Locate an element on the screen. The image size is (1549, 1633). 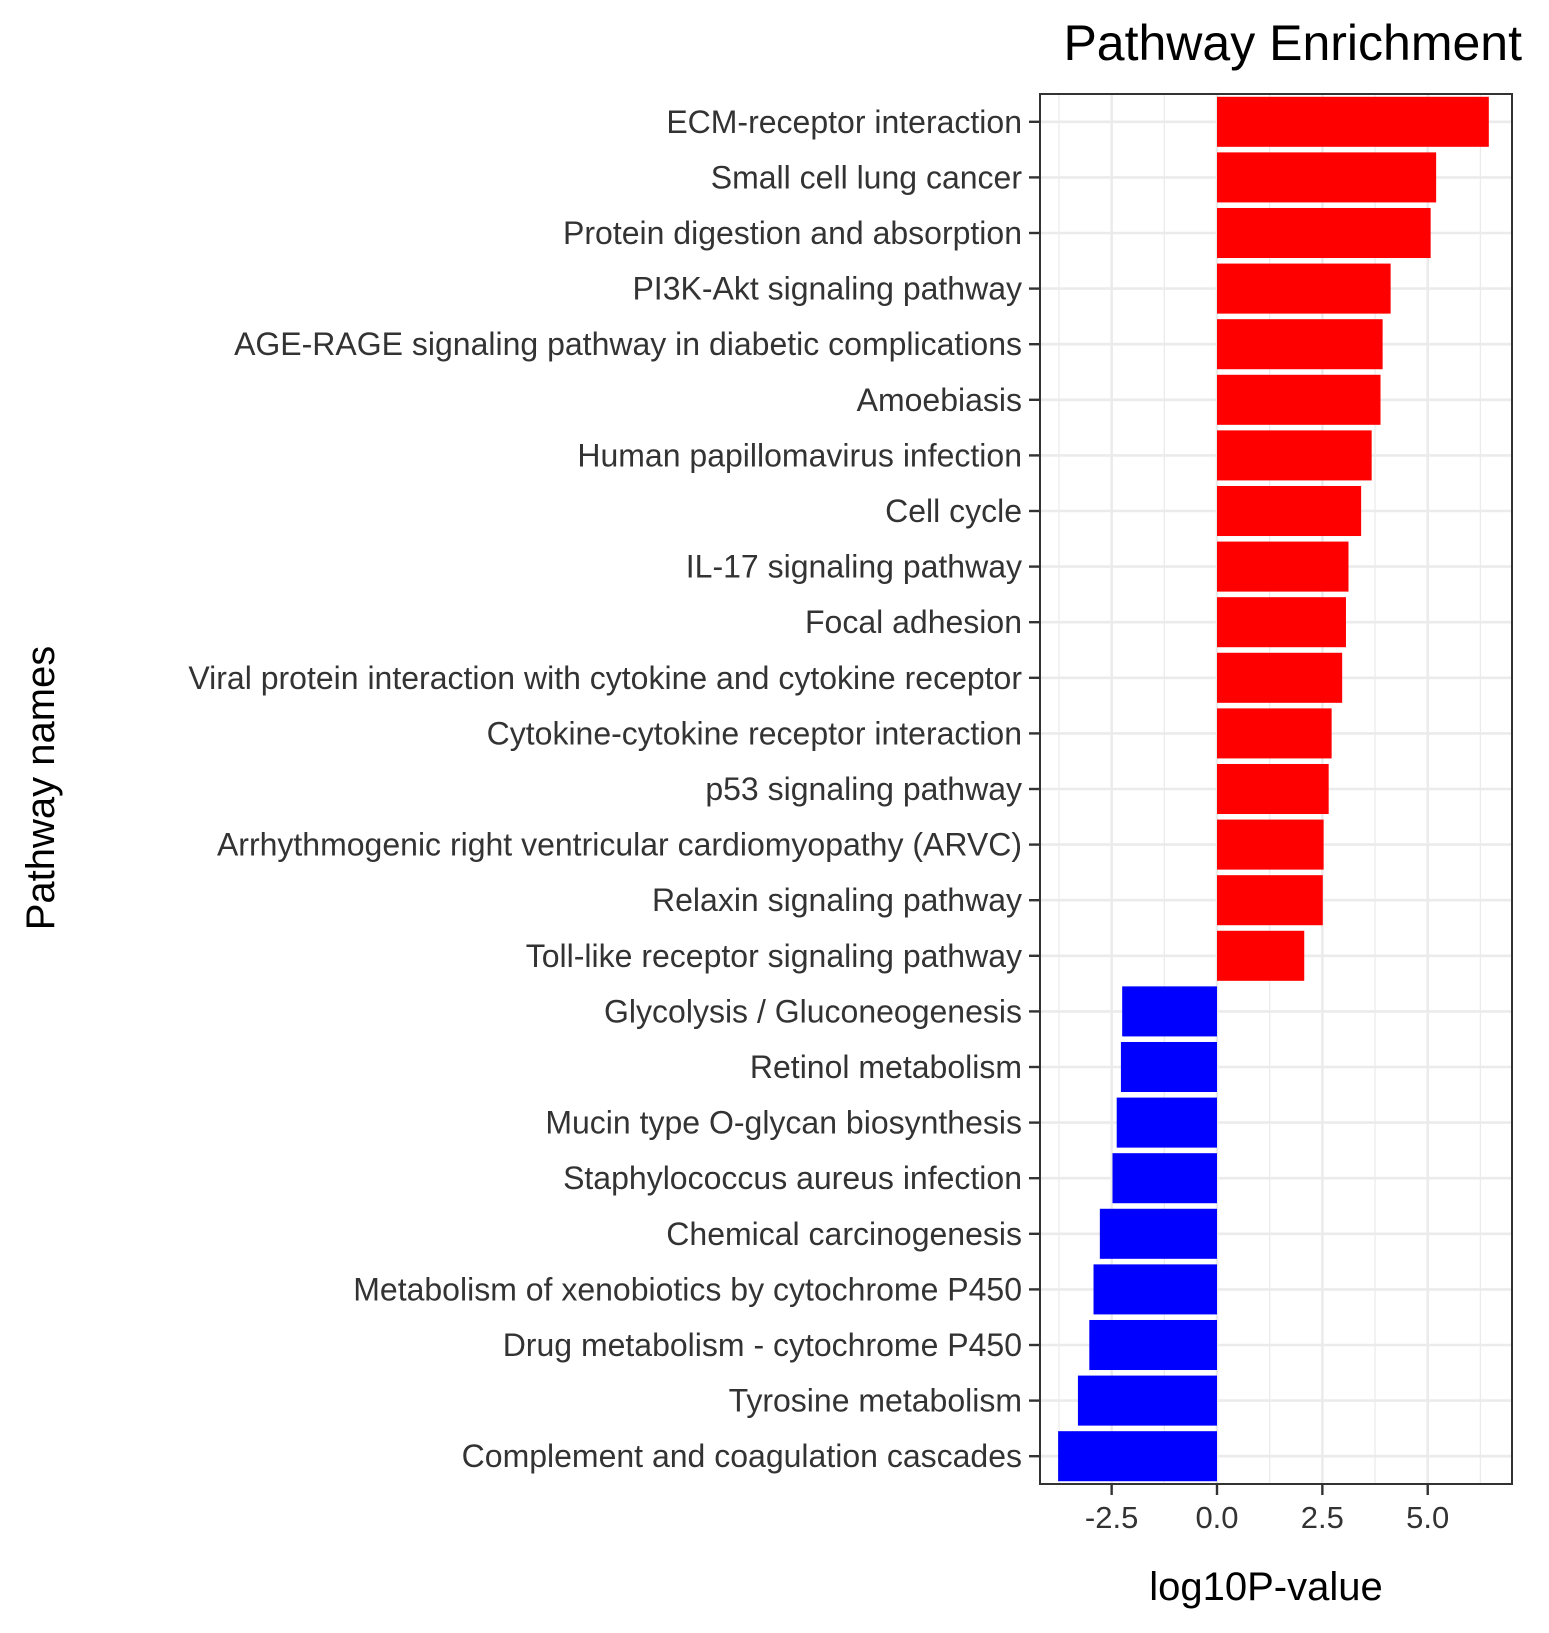
category-label: Focal adhesion is located at coordinates (913, 622).